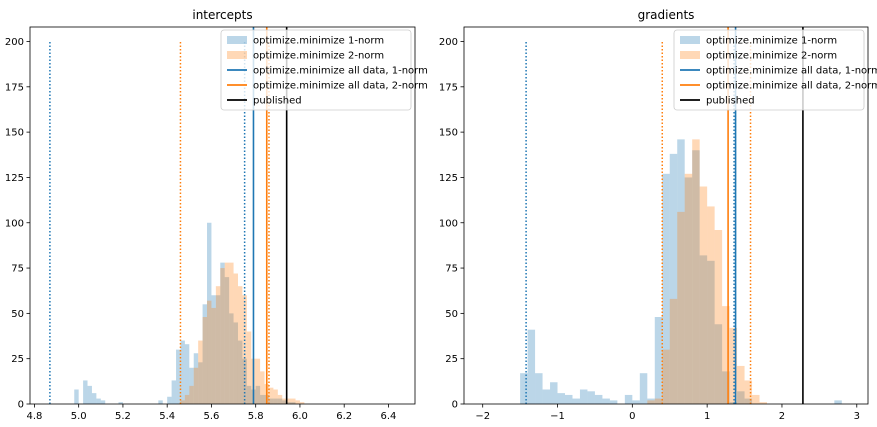 The width and height of the screenshot is (877, 427). Describe the element at coordinates (448, 223) in the screenshot. I see `y-tick-label: 100` at that location.